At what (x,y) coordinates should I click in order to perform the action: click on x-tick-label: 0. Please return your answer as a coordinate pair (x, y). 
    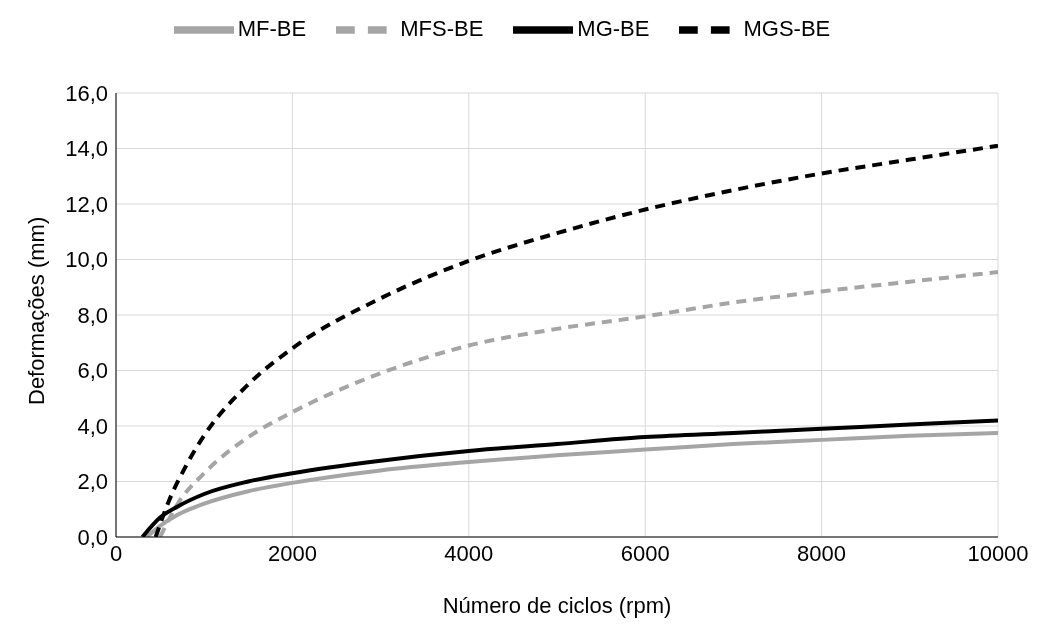
    Looking at the image, I should click on (116, 553).